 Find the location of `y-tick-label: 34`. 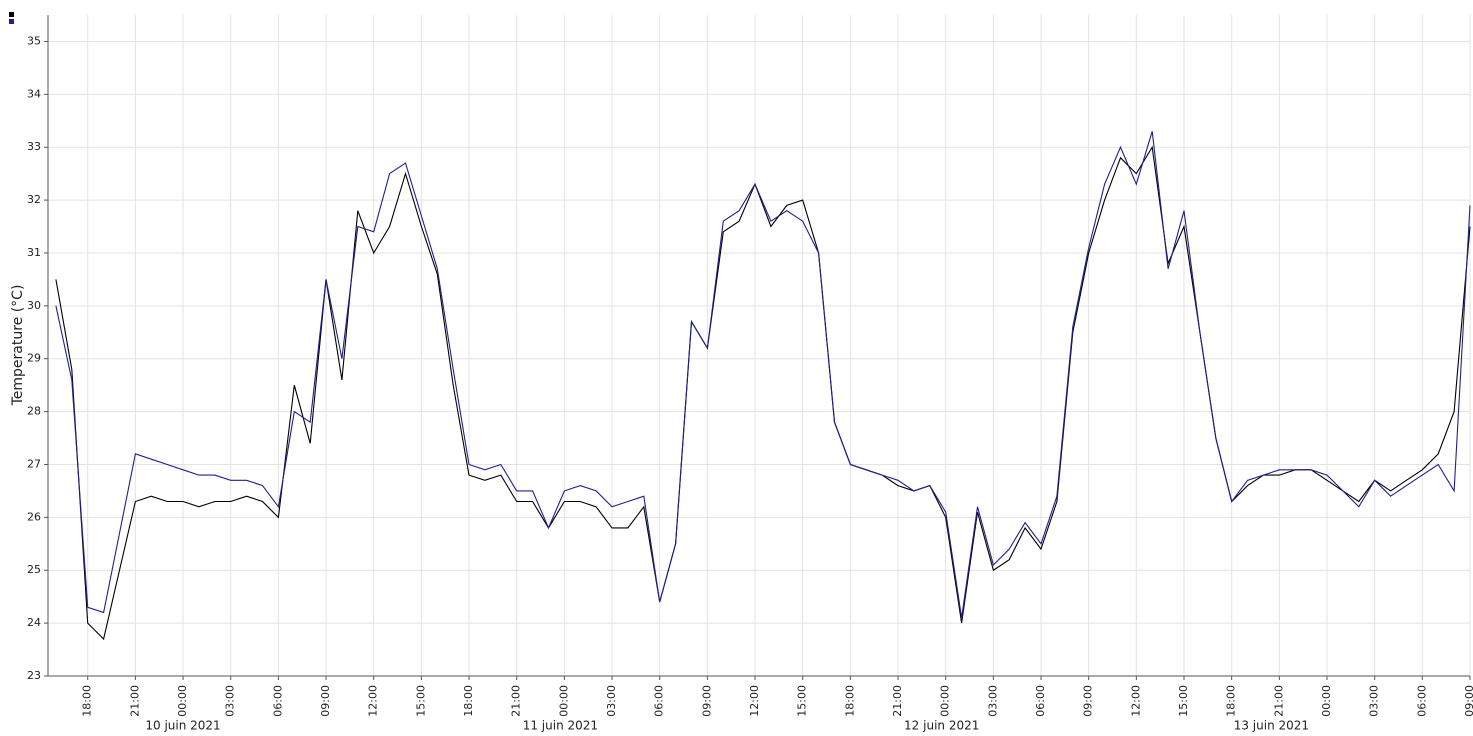

y-tick-label: 34 is located at coordinates (34, 93).